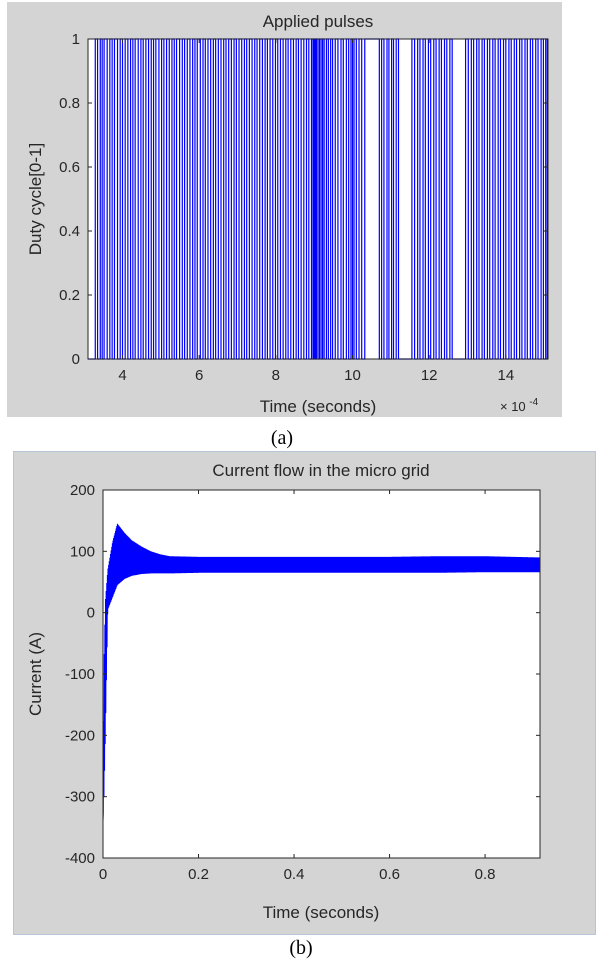  What do you see at coordinates (69, 295) in the screenshot?
I see `chart-a-y-tick-label: 0.2` at bounding box center [69, 295].